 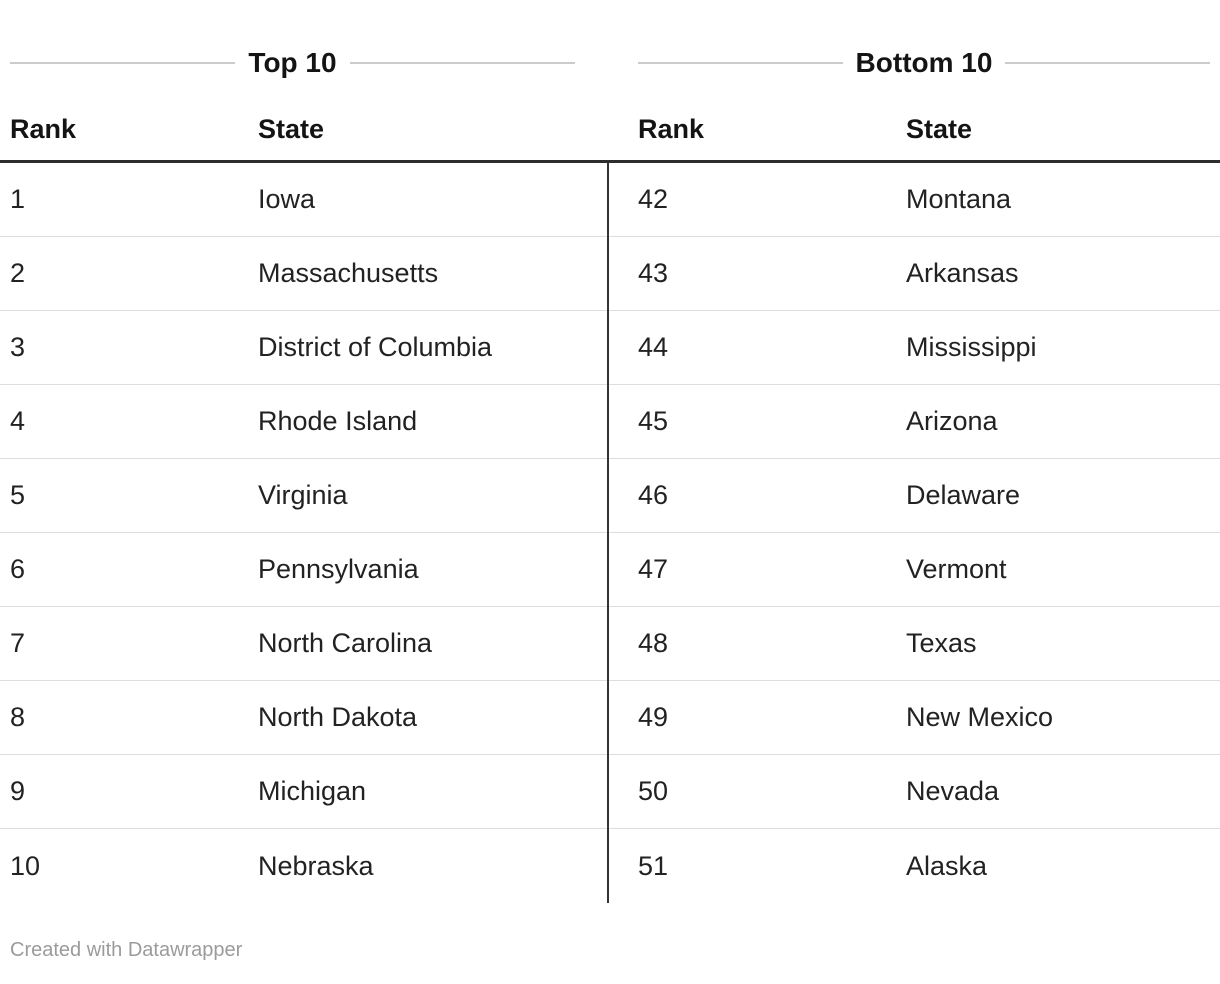 I want to click on table-row: 45 Arizona, so click(x=914, y=422).